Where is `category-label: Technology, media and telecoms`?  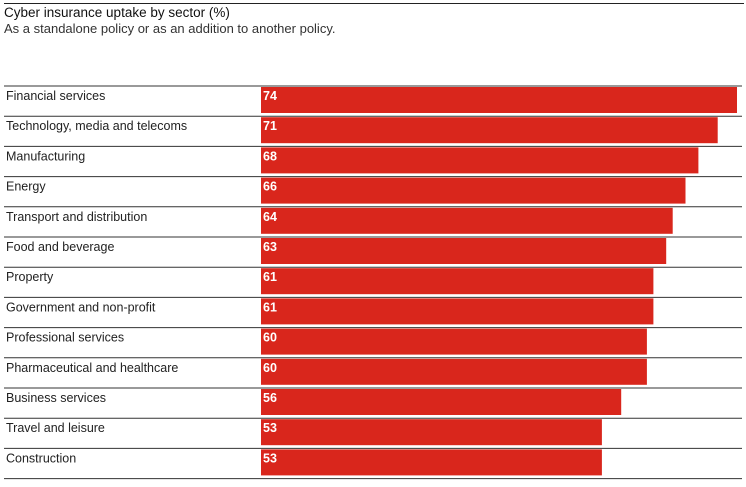
category-label: Technology, media and telecoms is located at coordinates (96, 126).